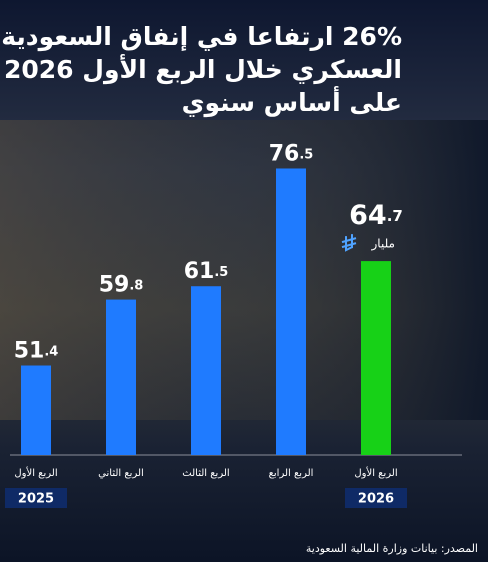  What do you see at coordinates (201, 37) in the screenshot?
I see `title-line: 26% ارتفاعا في إنفاق السعودية` at bounding box center [201, 37].